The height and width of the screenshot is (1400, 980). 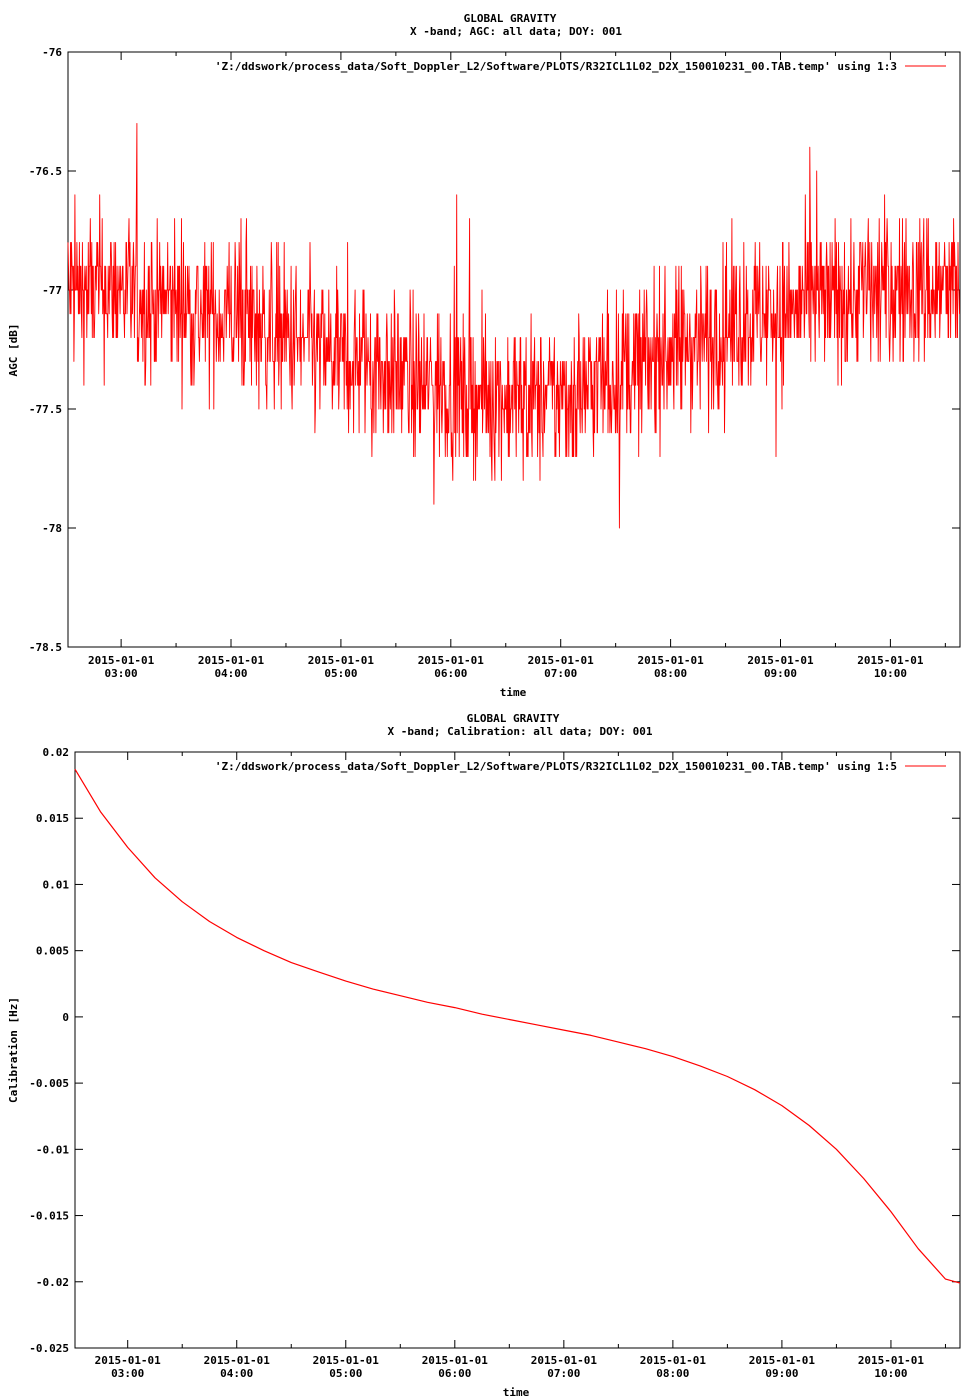 What do you see at coordinates (49, 1083) in the screenshot?
I see `y-tick-label: -0.005` at bounding box center [49, 1083].